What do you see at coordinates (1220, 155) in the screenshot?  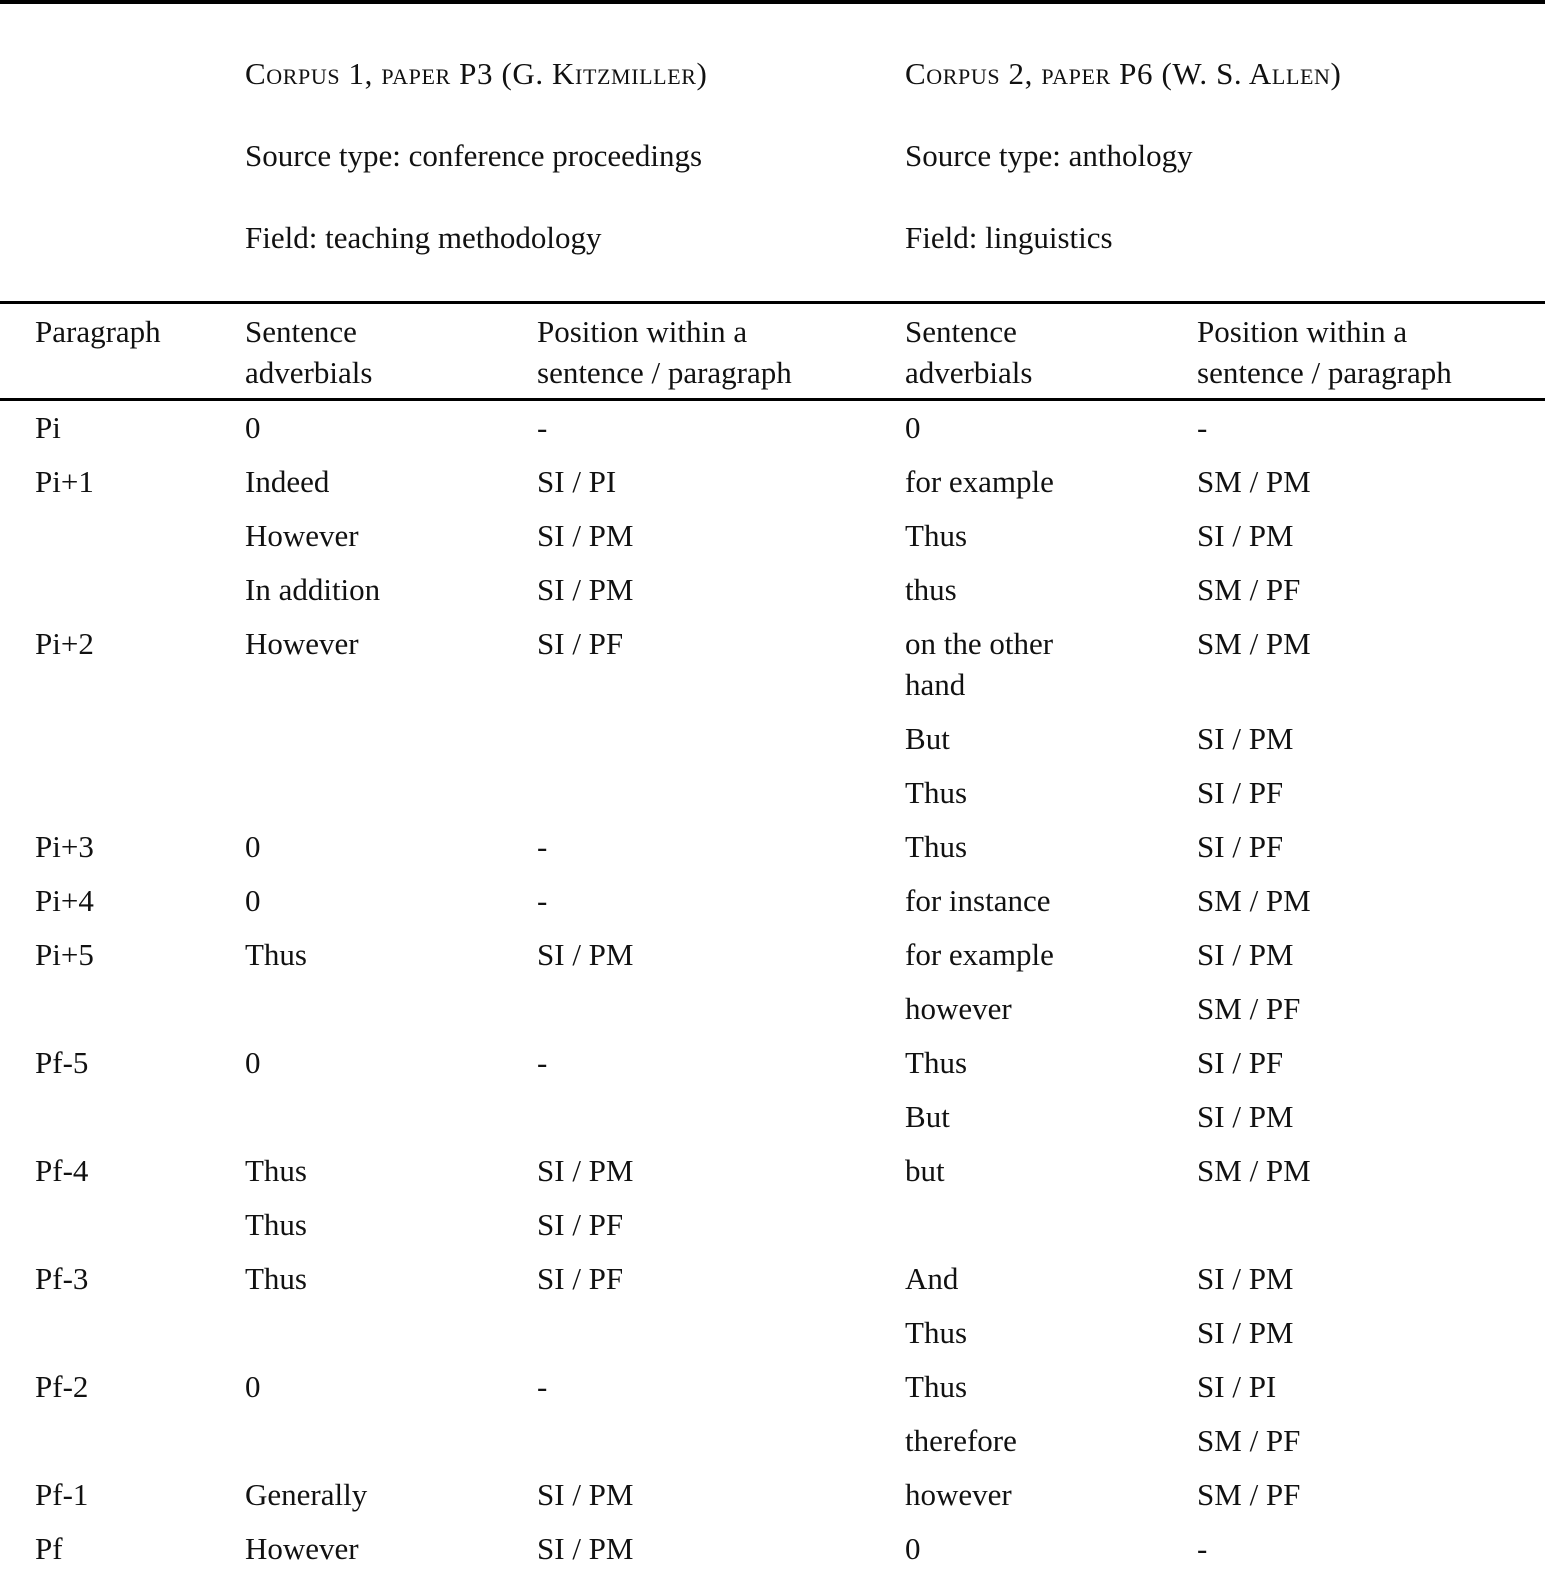 I see `corpus-2-source-type: Source type: anthology` at bounding box center [1220, 155].